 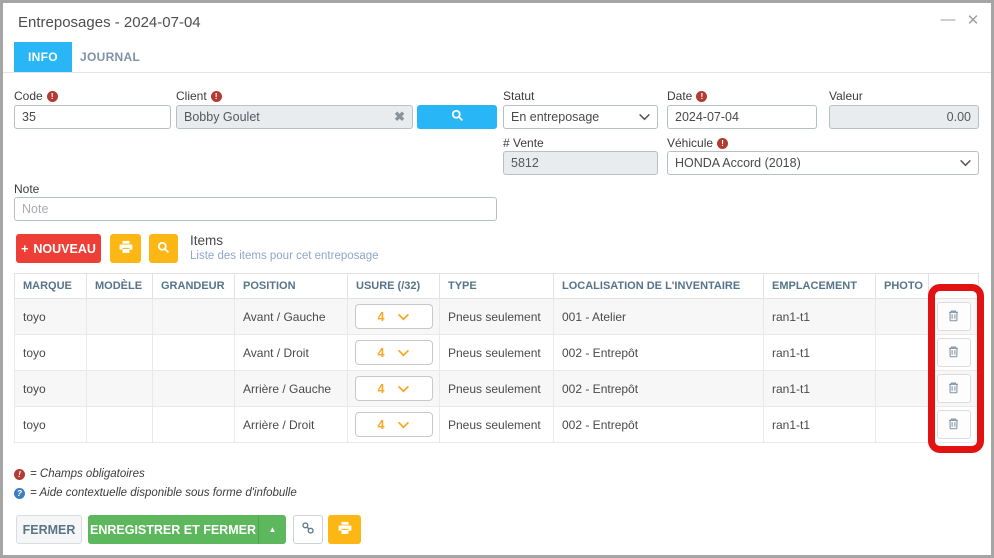 What do you see at coordinates (973, 20) in the screenshot?
I see `close-icon: ✕` at bounding box center [973, 20].